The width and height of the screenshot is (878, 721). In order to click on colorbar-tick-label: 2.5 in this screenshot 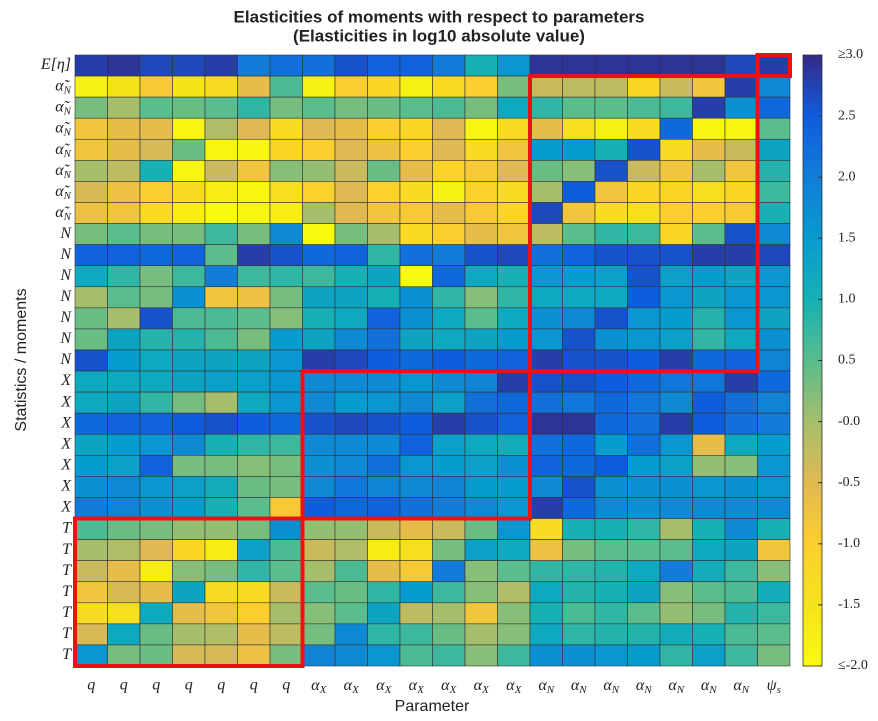, I will do `click(847, 115)`.